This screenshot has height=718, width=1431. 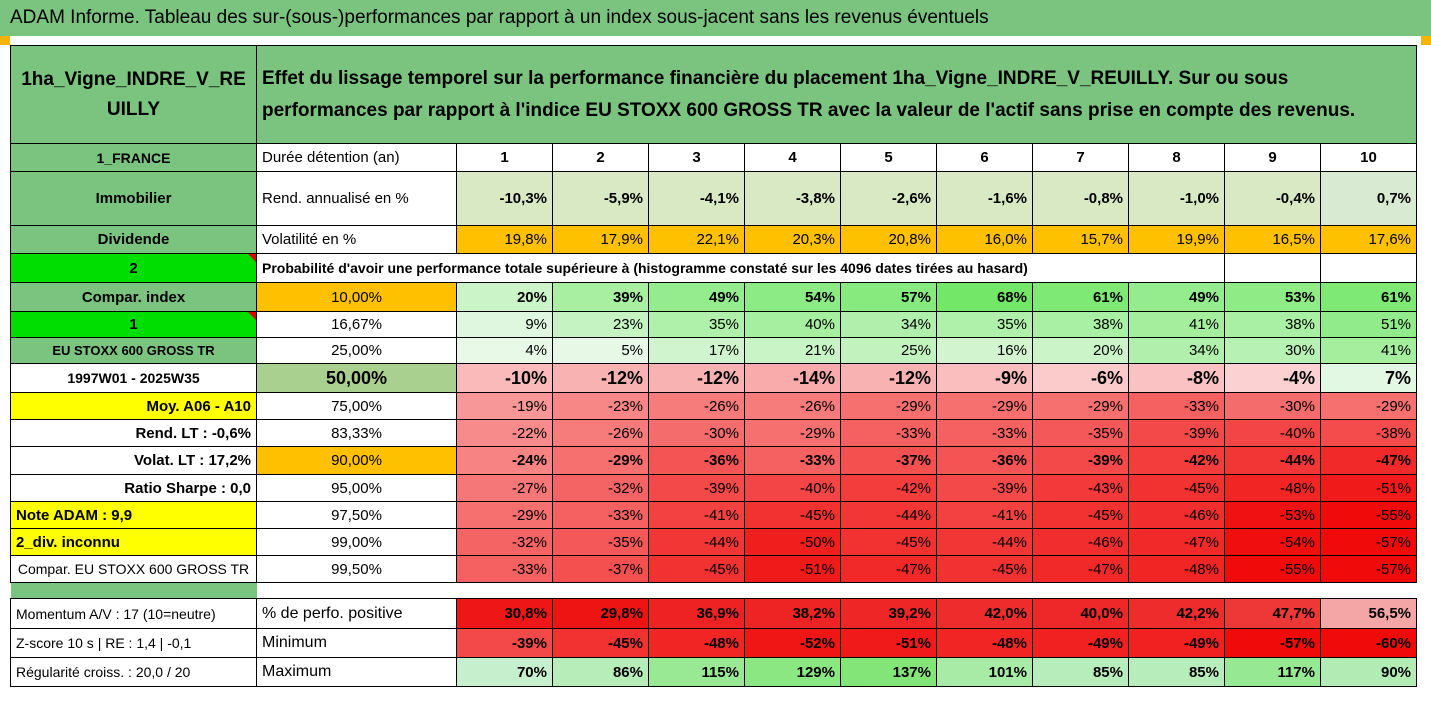 What do you see at coordinates (133, 590) in the screenshot?
I see `gap-cell` at bounding box center [133, 590].